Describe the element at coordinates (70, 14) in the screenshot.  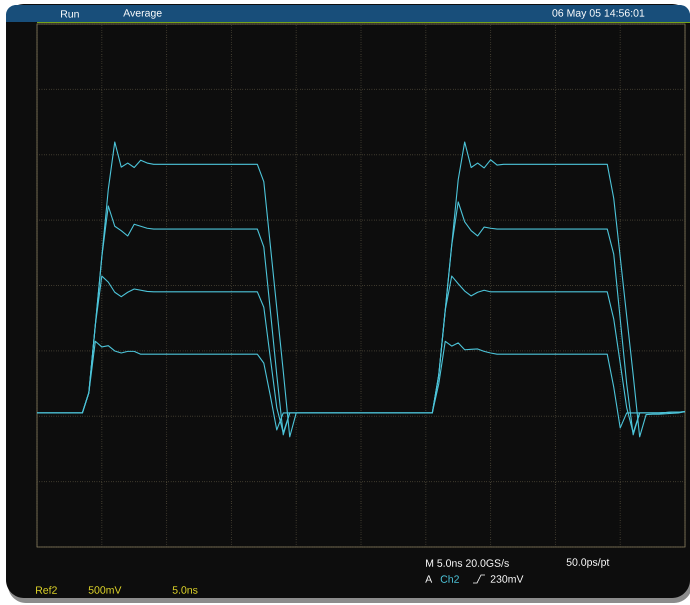
I see `text: Run` at that location.